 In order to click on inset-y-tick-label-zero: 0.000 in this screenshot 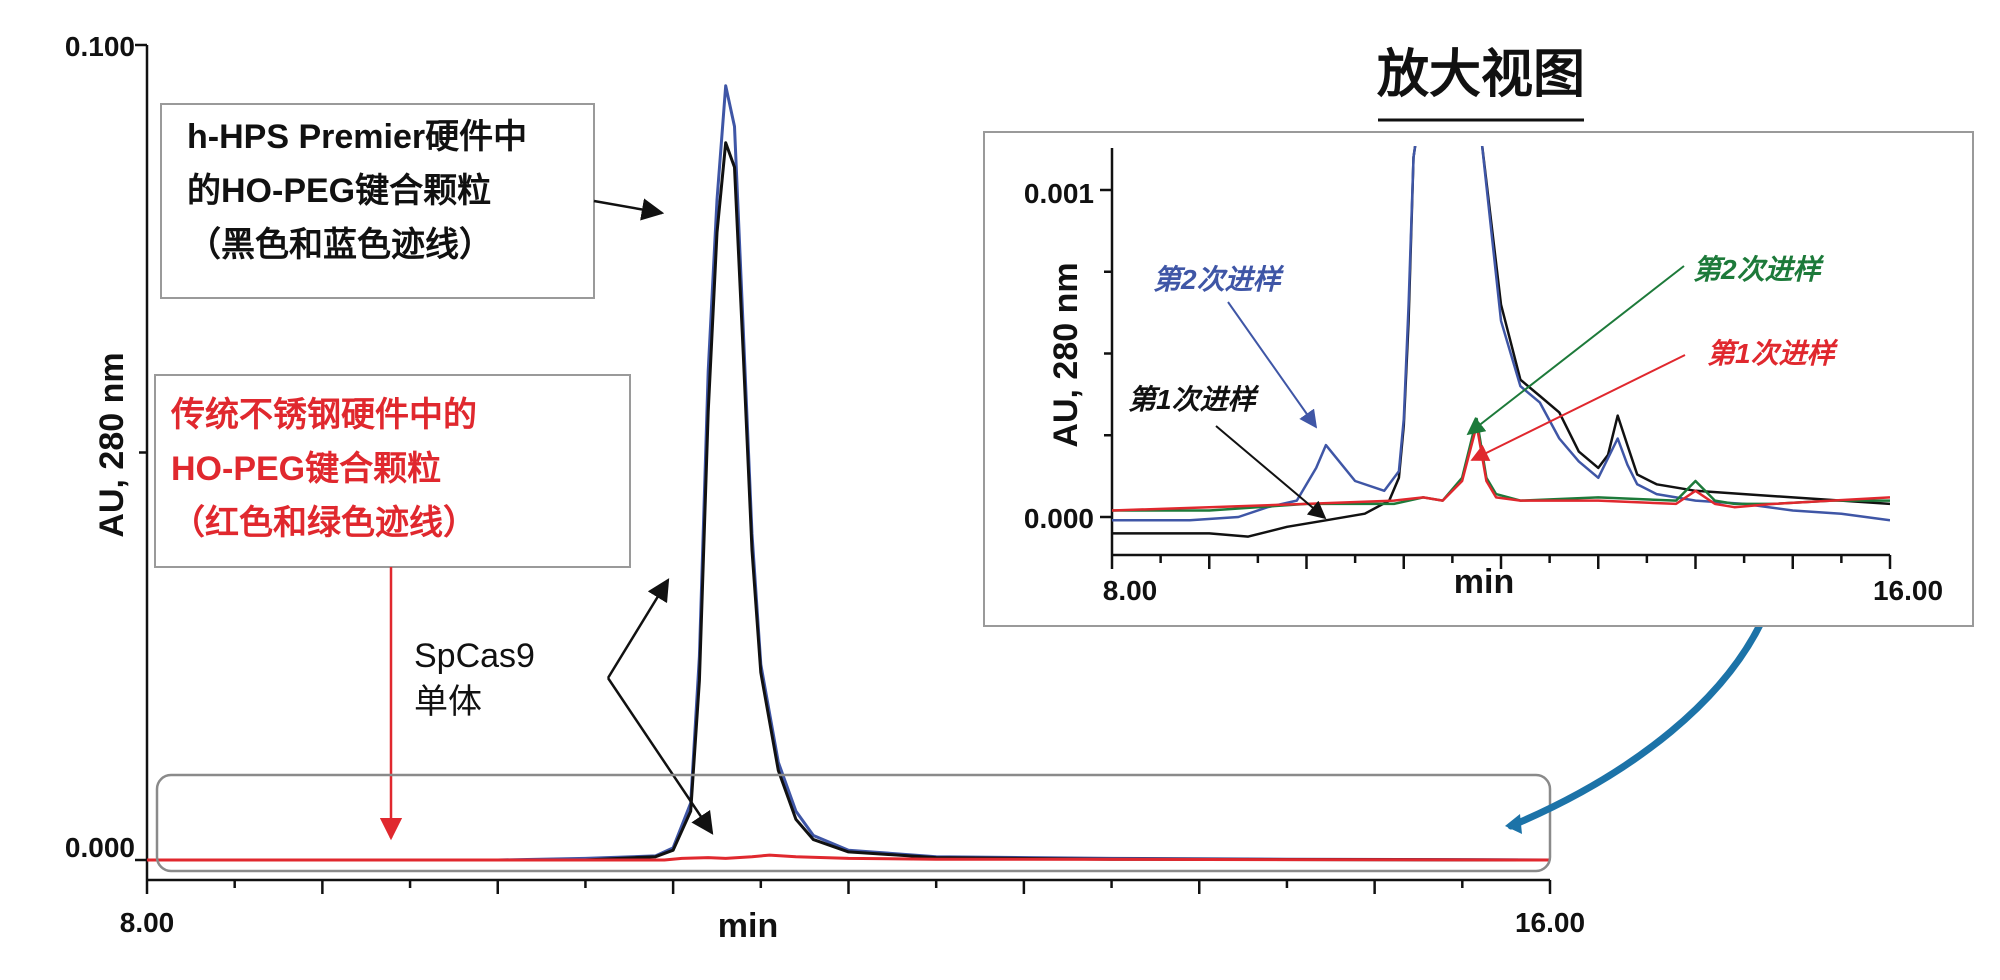, I will do `click(1059, 518)`.